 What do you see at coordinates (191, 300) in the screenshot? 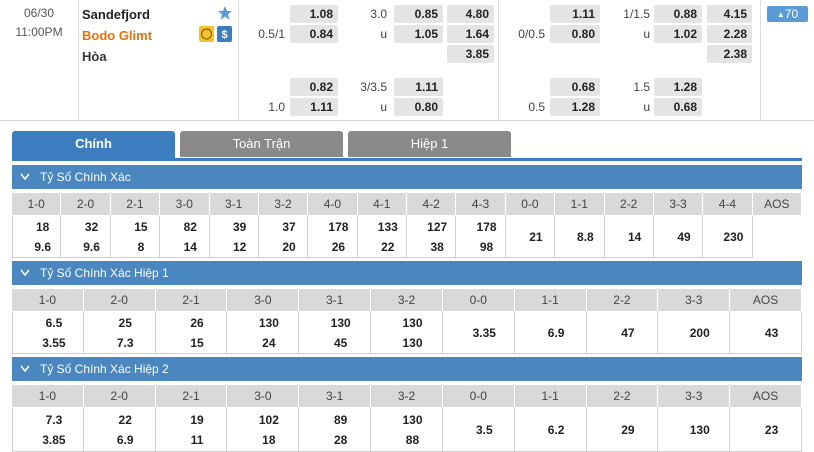
I see `score-header: 2-1` at bounding box center [191, 300].